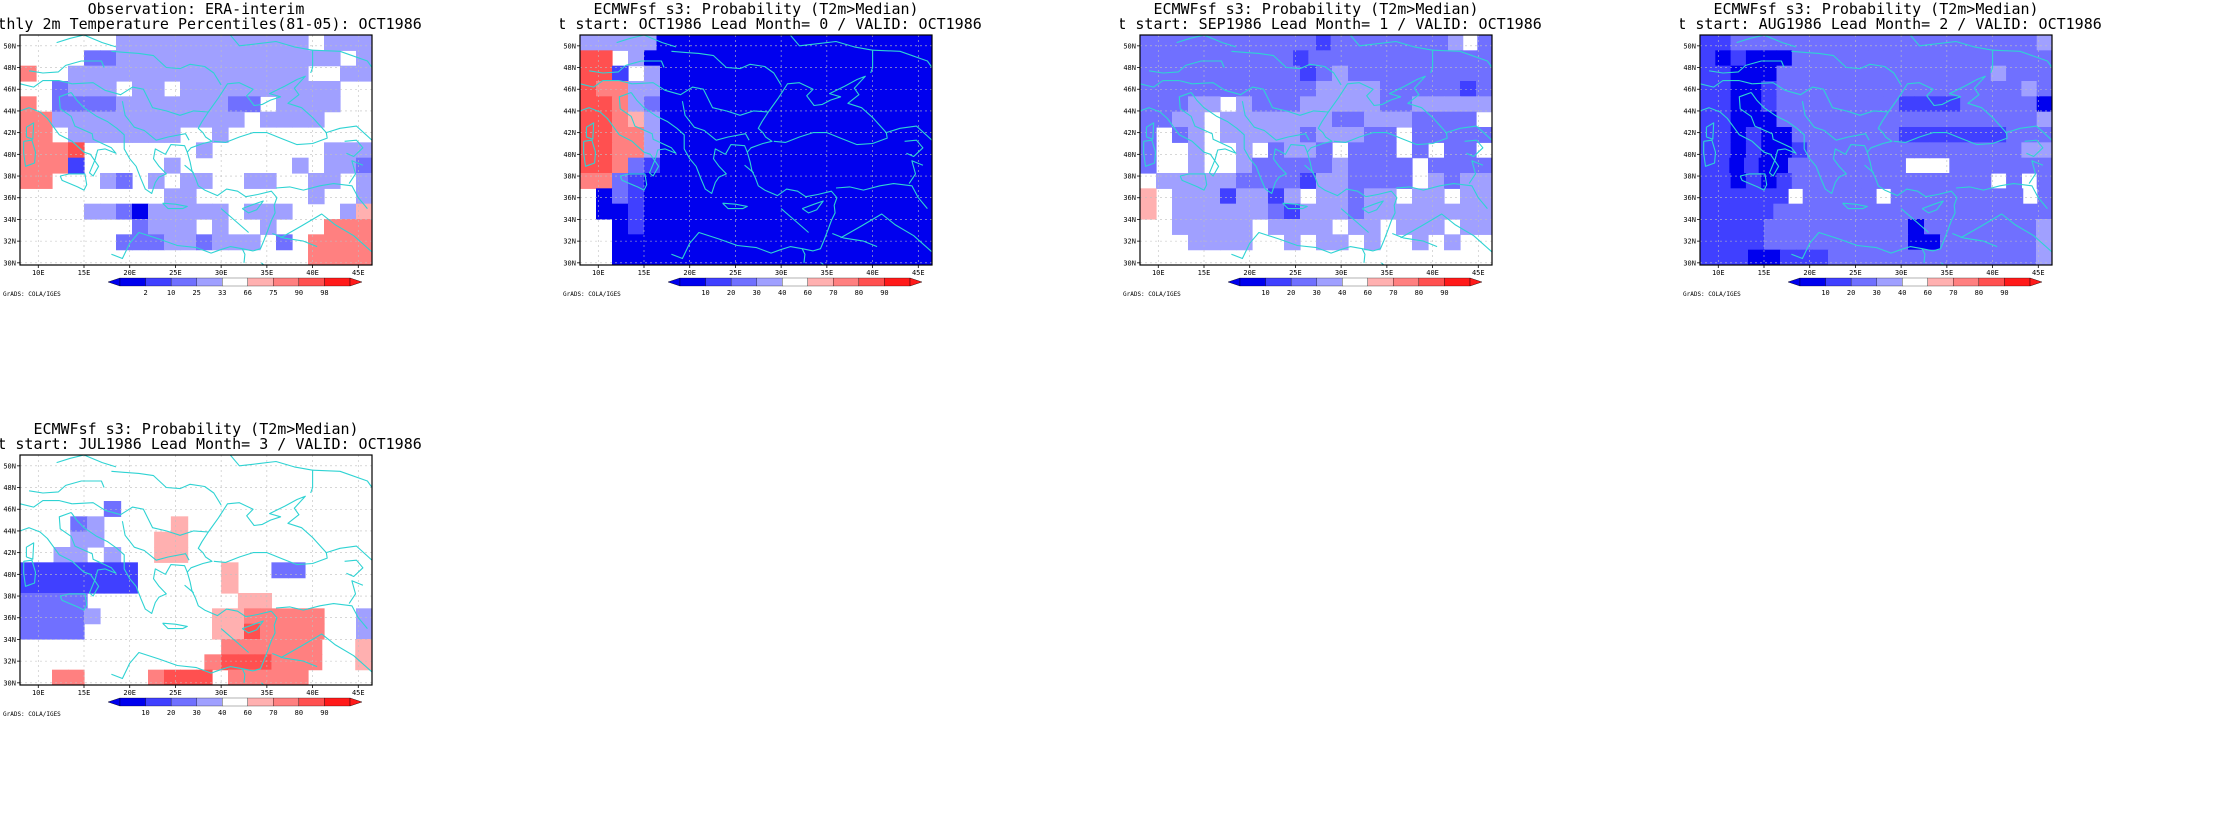 This screenshot has height=840, width=2240. What do you see at coordinates (827, 273) in the screenshot?
I see `lon-tick-label: 35E` at bounding box center [827, 273].